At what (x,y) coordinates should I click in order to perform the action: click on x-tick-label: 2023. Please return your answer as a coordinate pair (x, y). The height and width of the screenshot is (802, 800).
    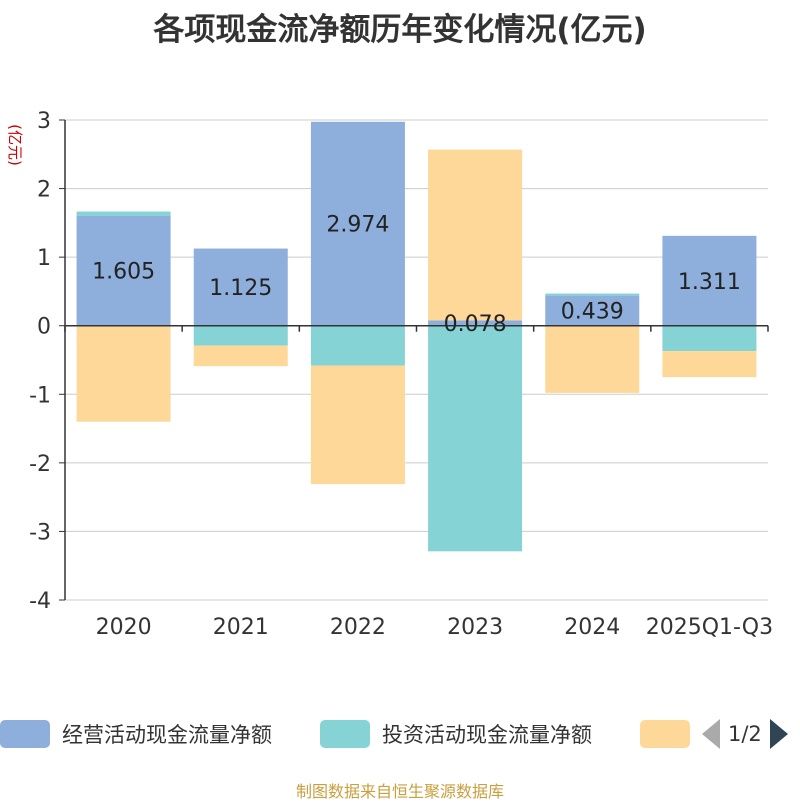
    Looking at the image, I should click on (475, 627).